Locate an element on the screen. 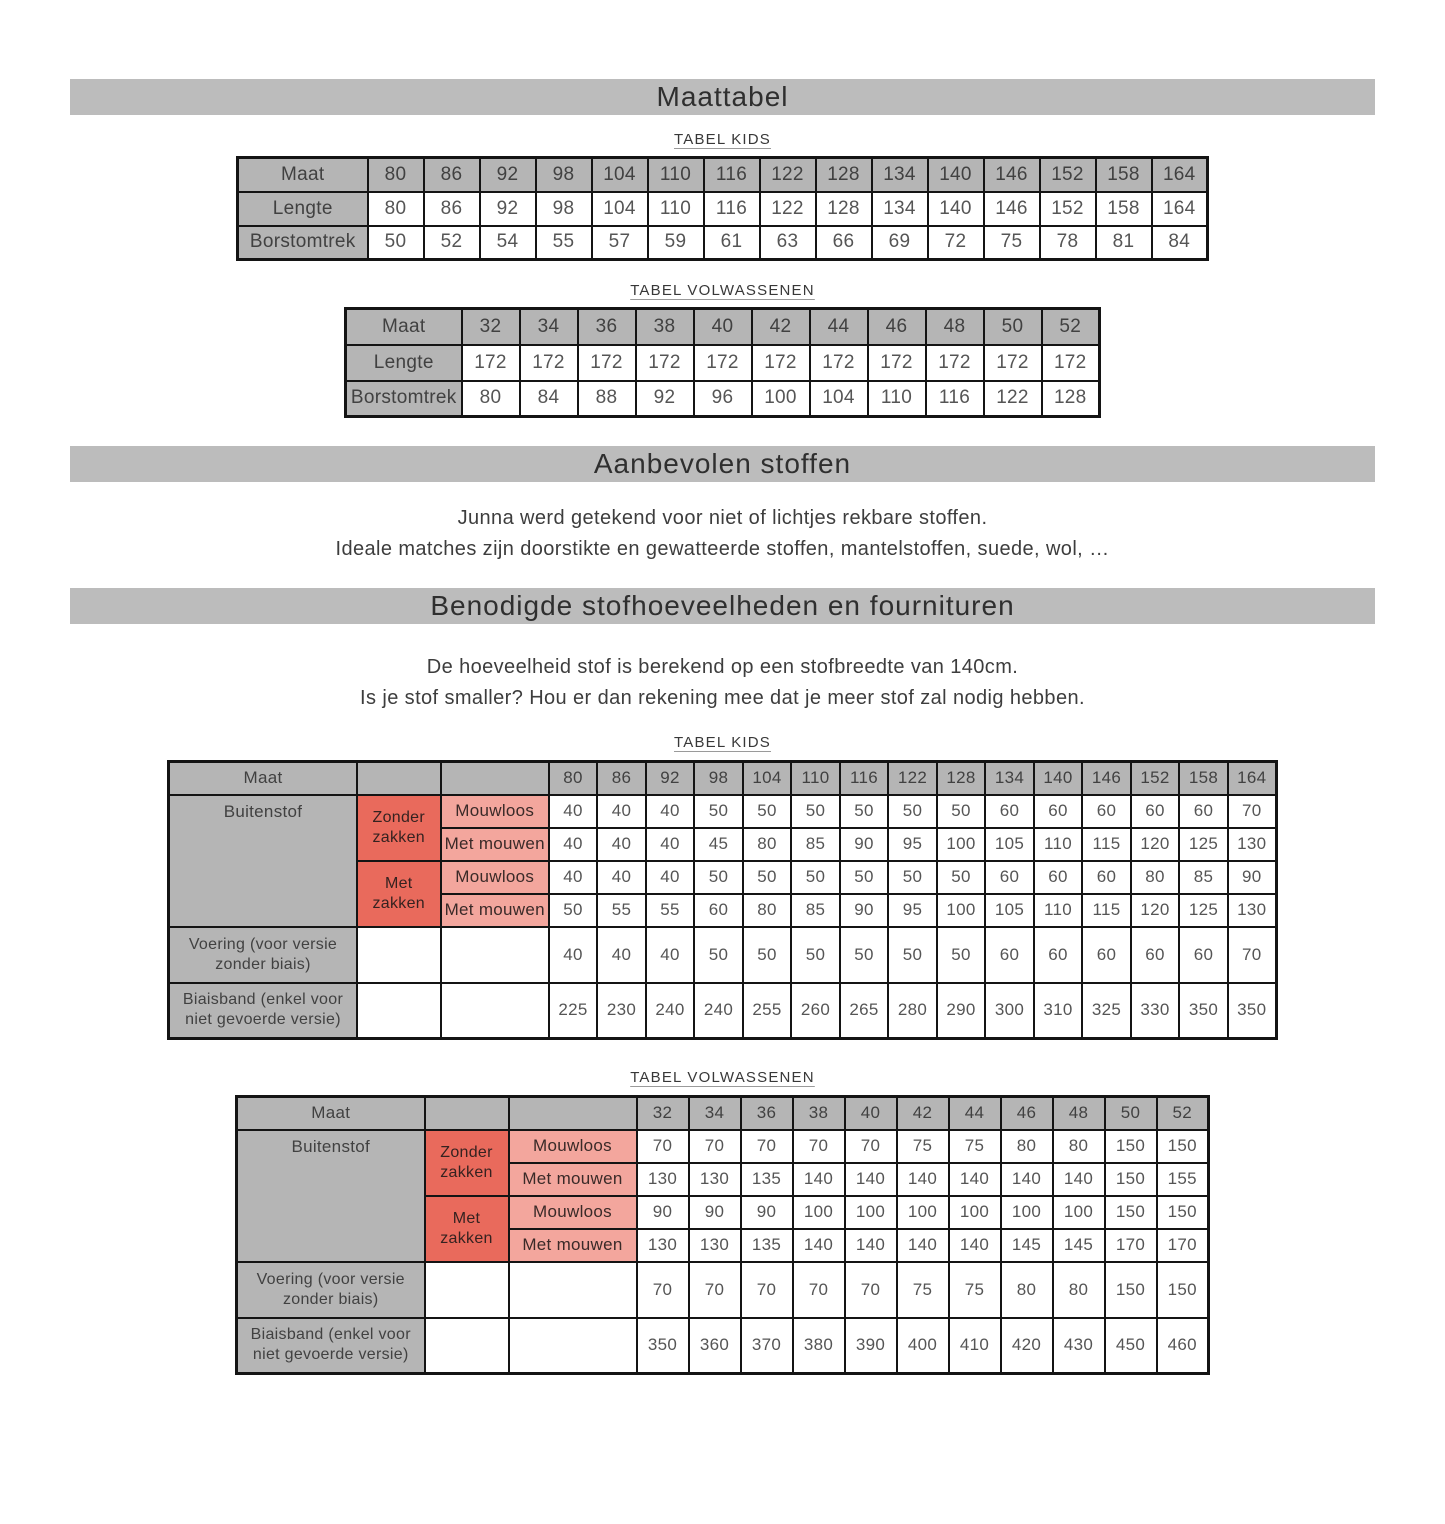 This screenshot has width=1445, height=1524. value-cell: 170 is located at coordinates (1130, 1245).